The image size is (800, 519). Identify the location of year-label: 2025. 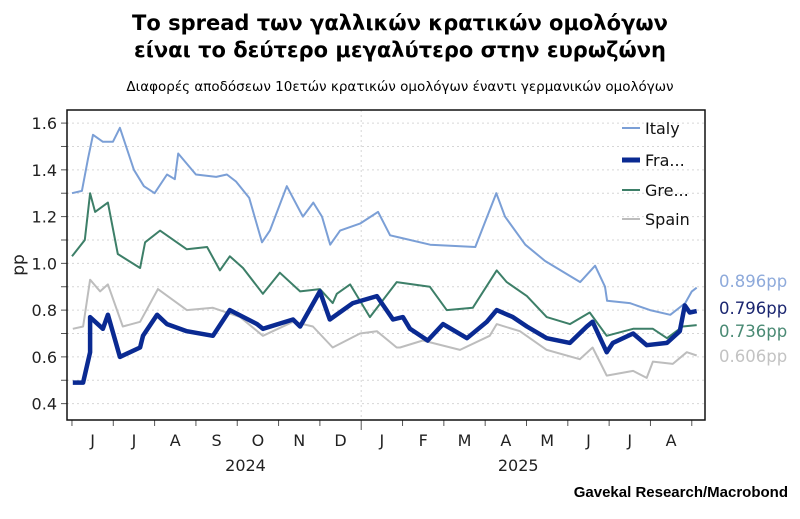
(518, 465).